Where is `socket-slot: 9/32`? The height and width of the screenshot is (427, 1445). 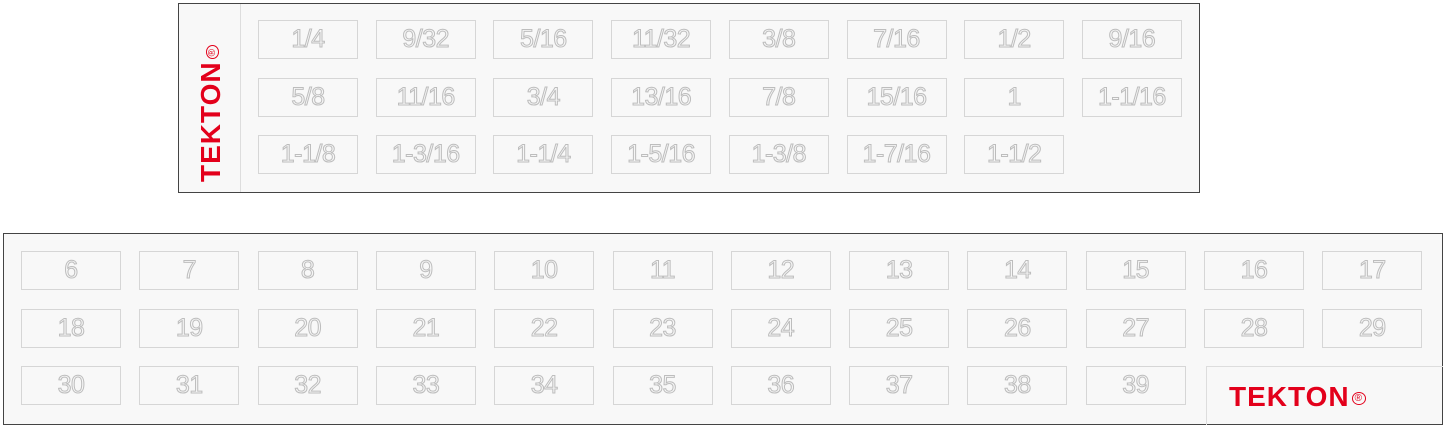
socket-slot: 9/32 is located at coordinates (425, 39).